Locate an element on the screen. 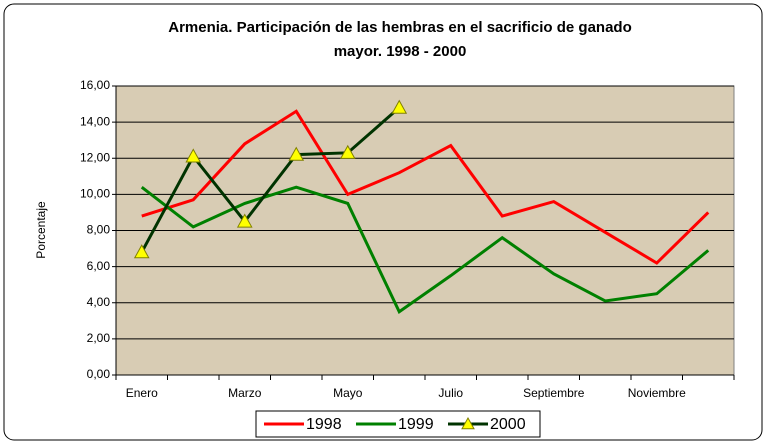 The image size is (766, 444). legend-label: 1998 is located at coordinates (324, 424).